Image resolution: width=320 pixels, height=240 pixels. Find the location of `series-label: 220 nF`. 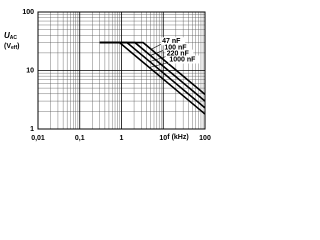

series-label: 220 nF is located at coordinates (178, 53).